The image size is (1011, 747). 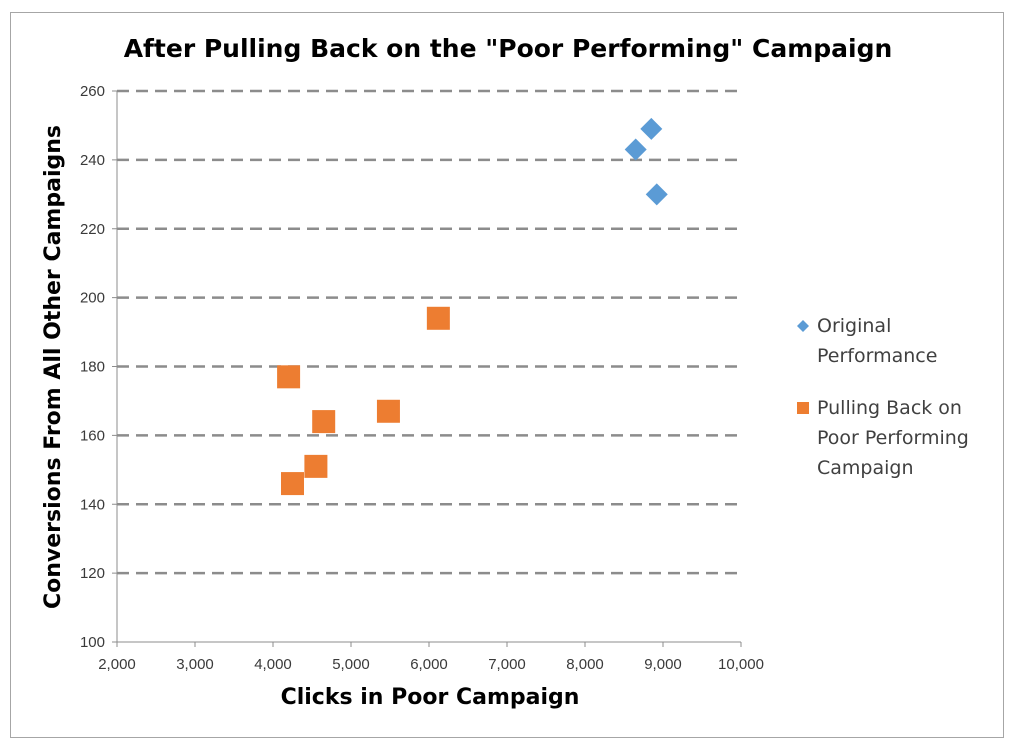 I want to click on x-tick-label: 5,000, so click(x=351, y=664).